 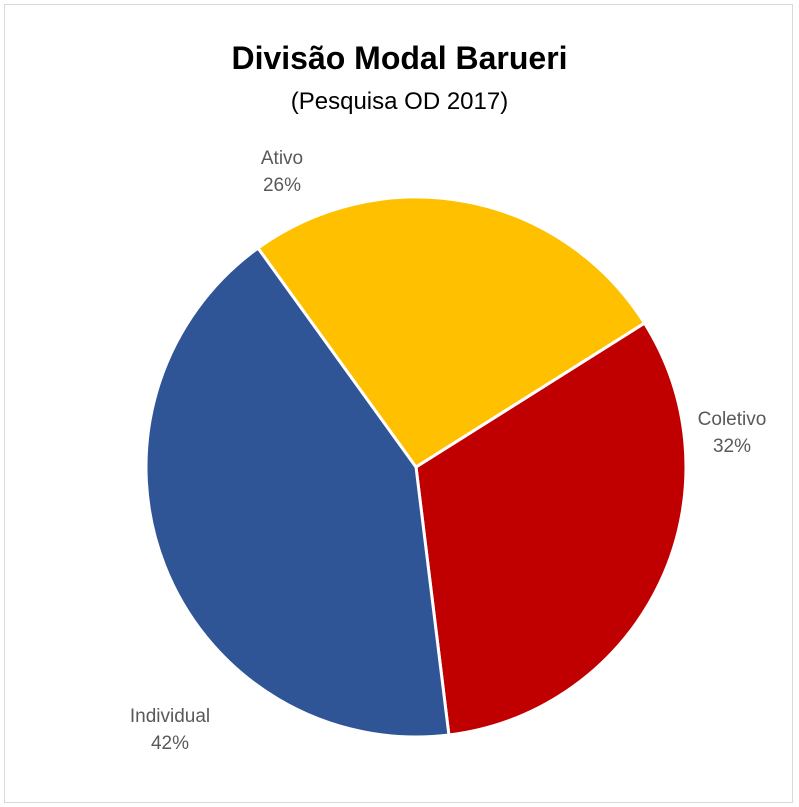 I want to click on data-label-category: Coletivo, so click(x=732, y=419).